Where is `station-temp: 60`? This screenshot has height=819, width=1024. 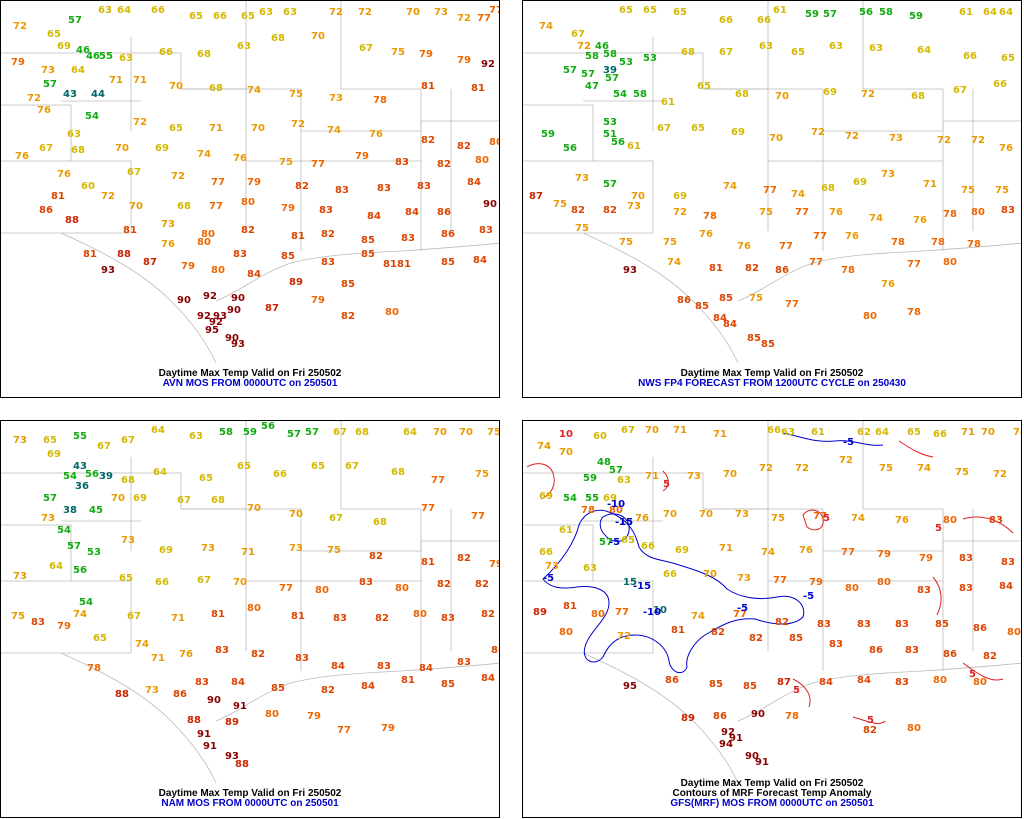
station-temp: 60 is located at coordinates (88, 186).